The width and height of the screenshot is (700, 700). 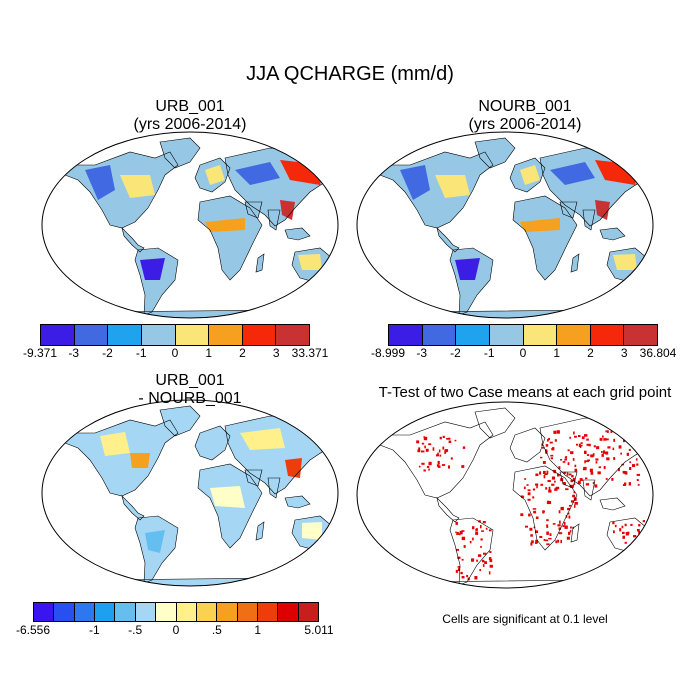 What do you see at coordinates (310, 353) in the screenshot?
I see `colorbar-urb-label: 33.371` at bounding box center [310, 353].